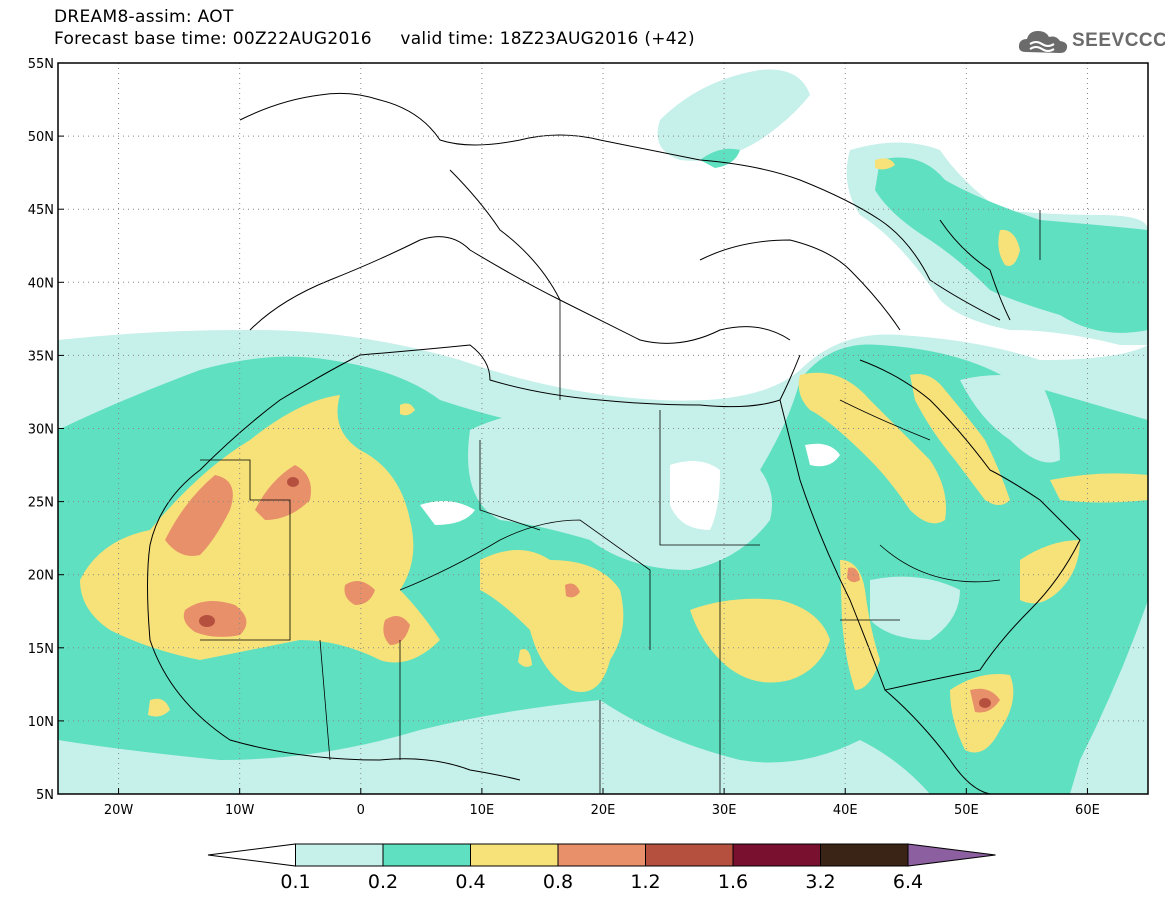  I want to click on colorbar-low-arrow, so click(251, 855).